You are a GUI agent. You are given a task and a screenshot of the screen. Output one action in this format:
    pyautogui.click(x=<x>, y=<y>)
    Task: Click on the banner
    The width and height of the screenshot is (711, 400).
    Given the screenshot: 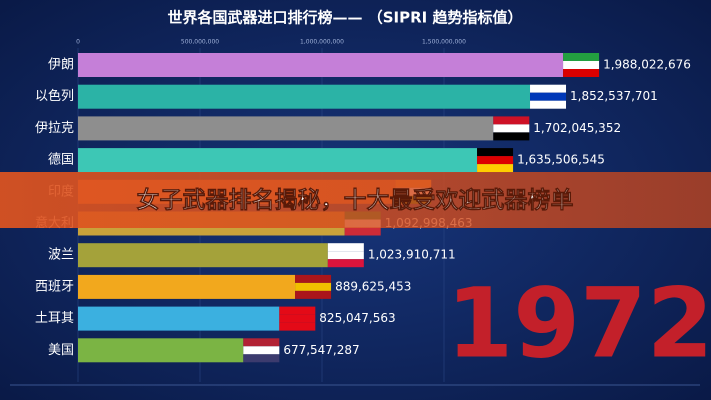 What is the action you would take?
    pyautogui.click(x=355, y=200)
    